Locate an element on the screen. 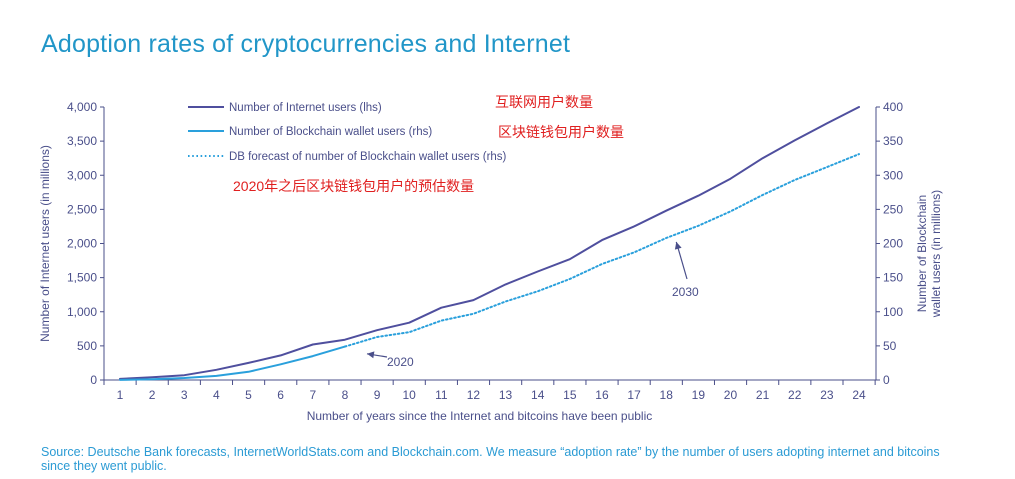 Image resolution: width=1015 pixels, height=479 pixels. y2-tick-label: 50 is located at coordinates (890, 346).